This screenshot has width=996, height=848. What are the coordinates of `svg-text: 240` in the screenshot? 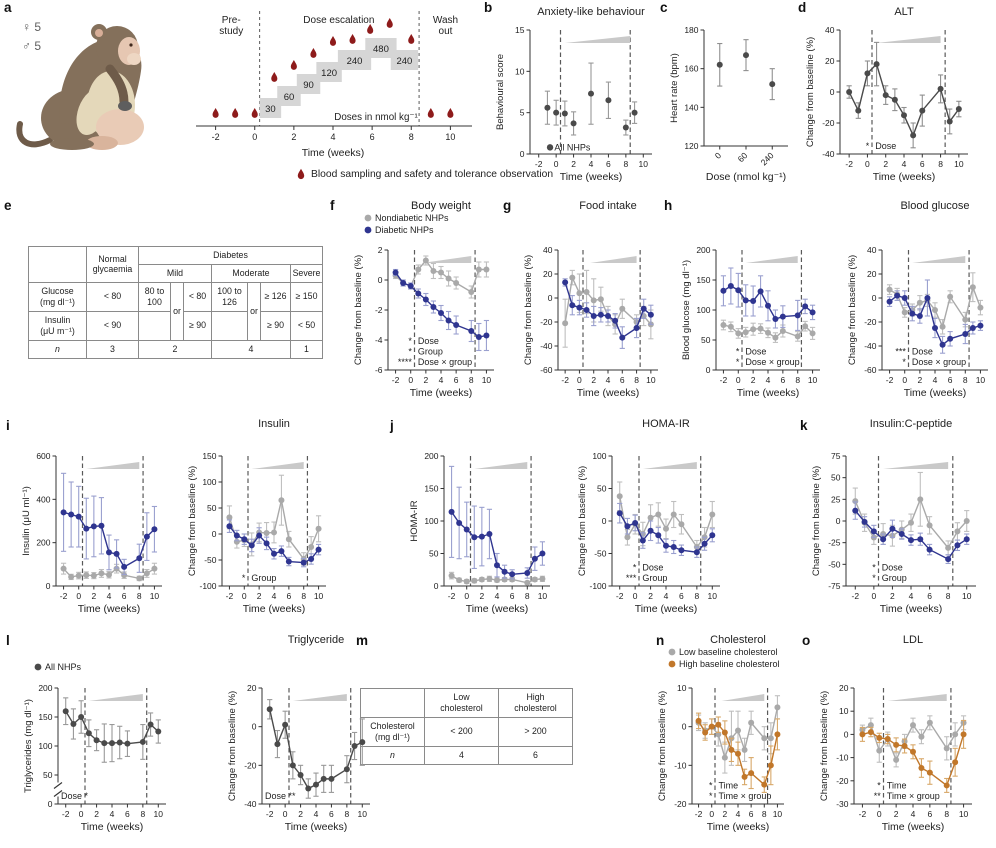 It's located at (767, 158).